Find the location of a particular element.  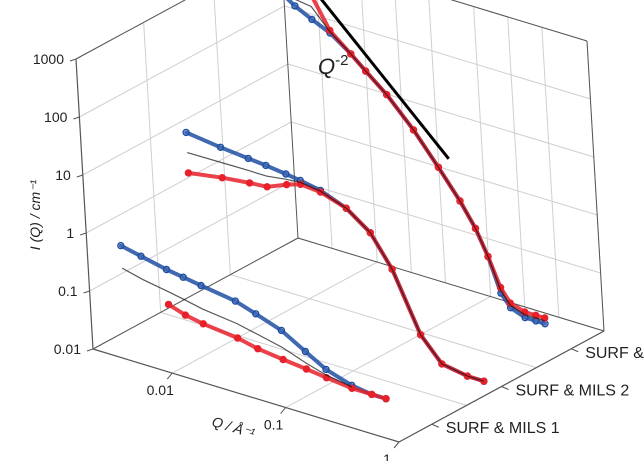

series-trace is located at coordinates (253, 322).